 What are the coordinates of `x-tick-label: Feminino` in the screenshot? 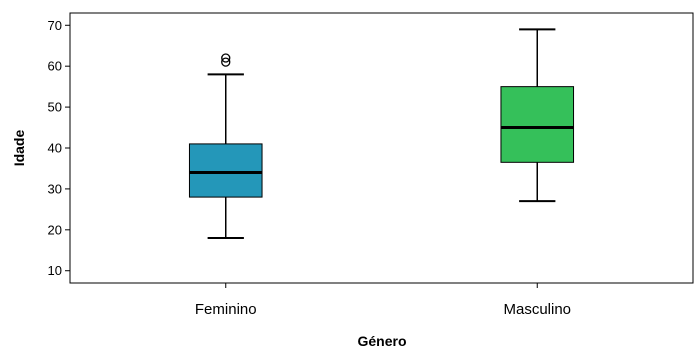 It's located at (226, 309).